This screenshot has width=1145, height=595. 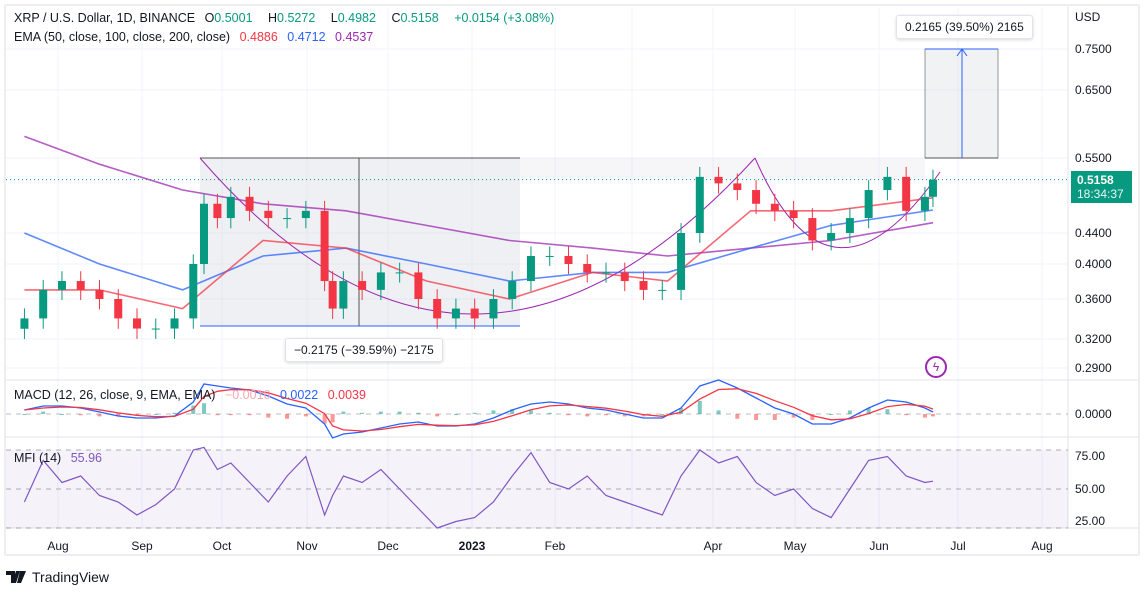 What do you see at coordinates (142, 546) in the screenshot?
I see `time-tick: Sep` at bounding box center [142, 546].